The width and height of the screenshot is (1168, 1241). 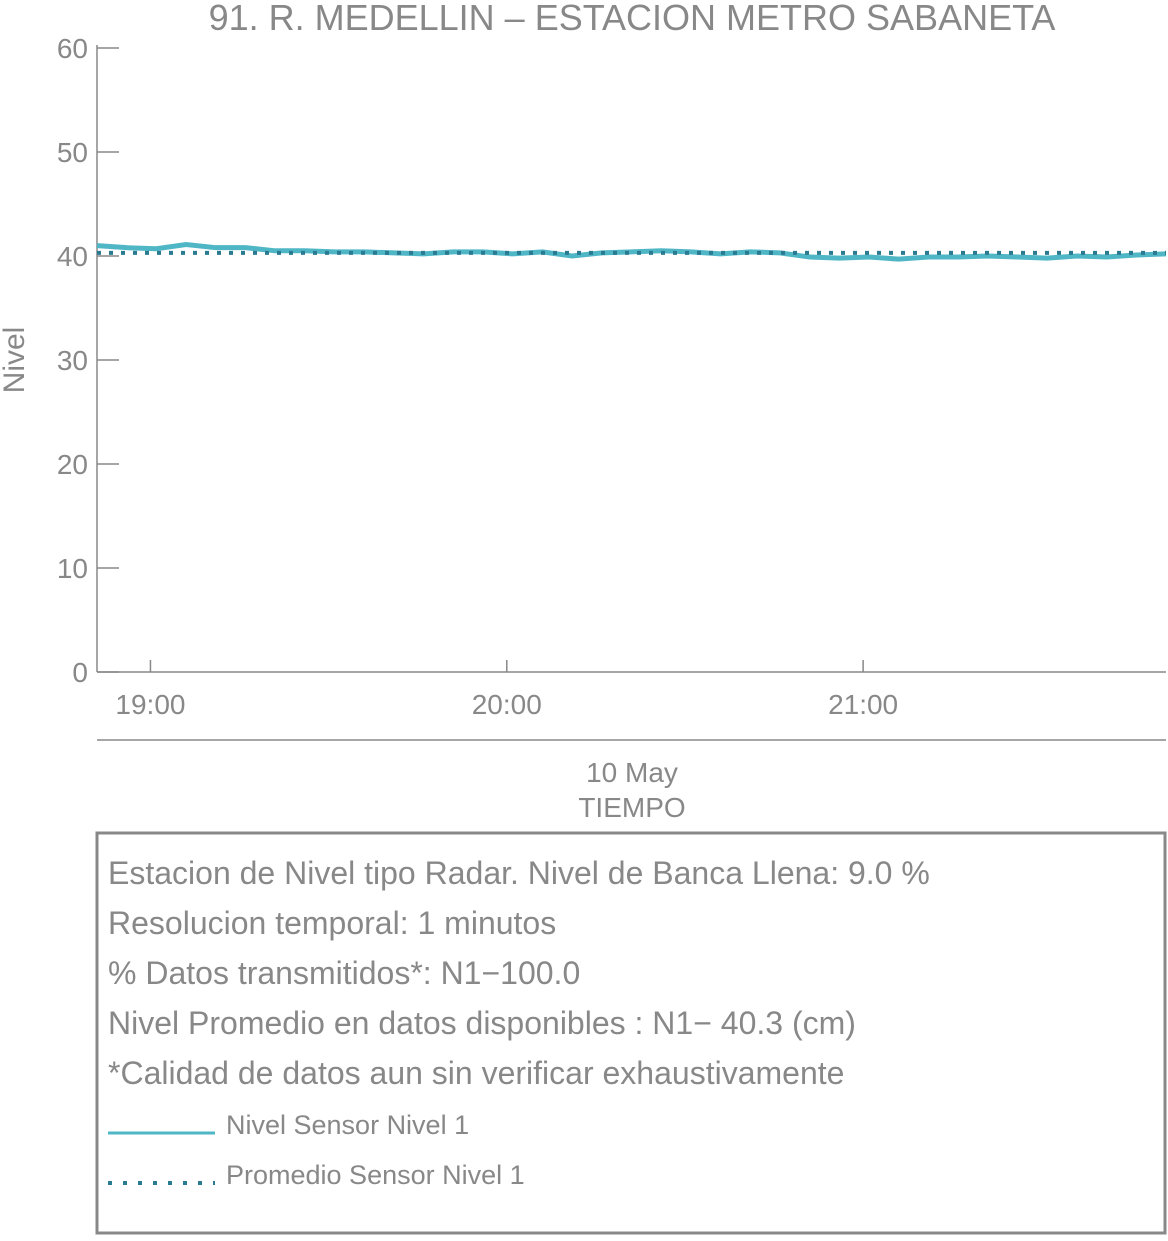 What do you see at coordinates (632, 772) in the screenshot?
I see `date-label: 10 May` at bounding box center [632, 772].